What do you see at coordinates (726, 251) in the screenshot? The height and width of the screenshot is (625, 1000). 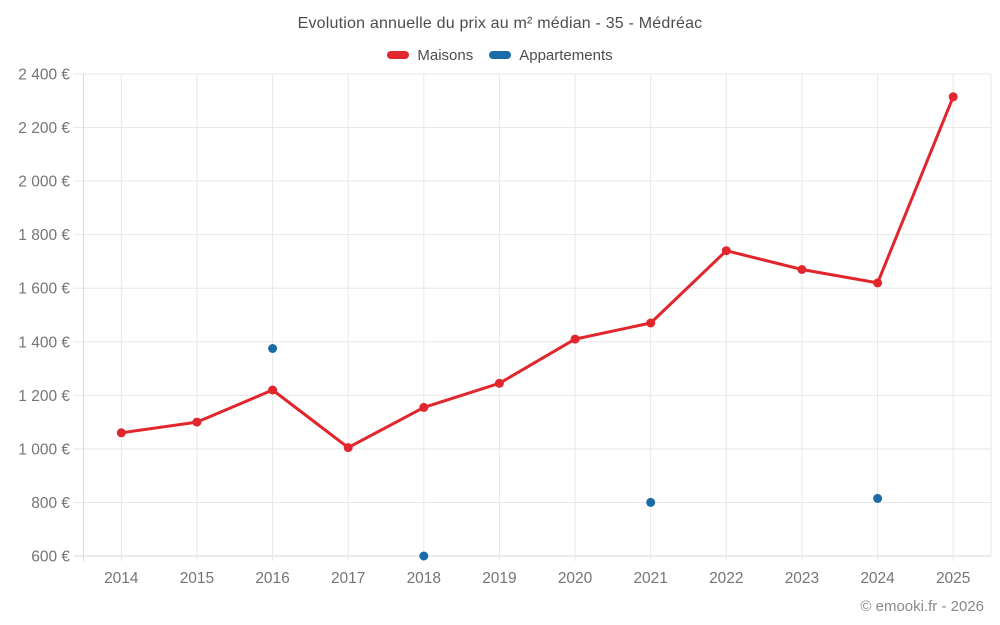 I see `maisons-point-2022` at bounding box center [726, 251].